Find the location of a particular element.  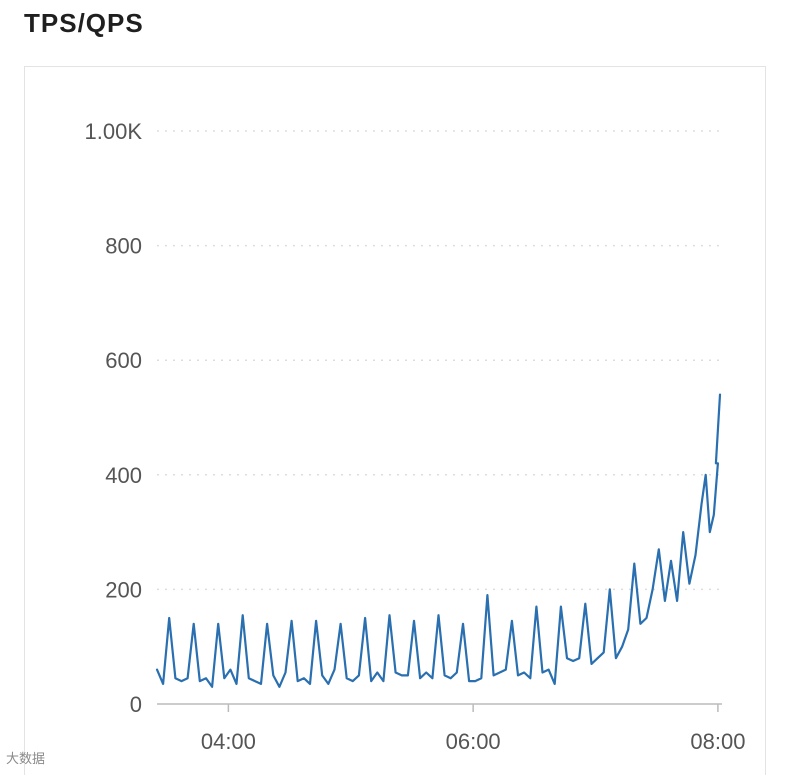

x-tick-label: 08:00 is located at coordinates (717, 741).